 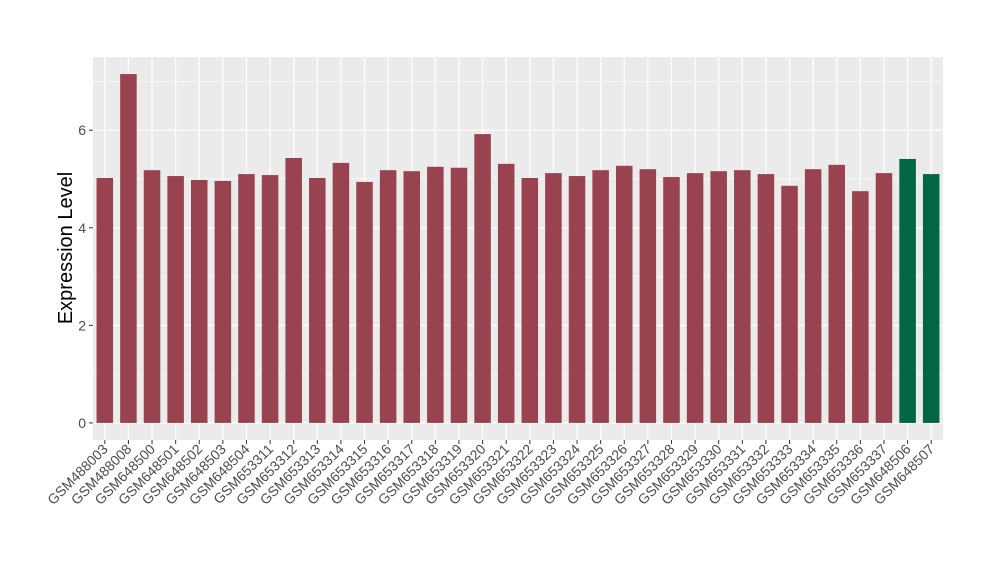 What do you see at coordinates (82, 228) in the screenshot?
I see `y-tick-label: 4` at bounding box center [82, 228].